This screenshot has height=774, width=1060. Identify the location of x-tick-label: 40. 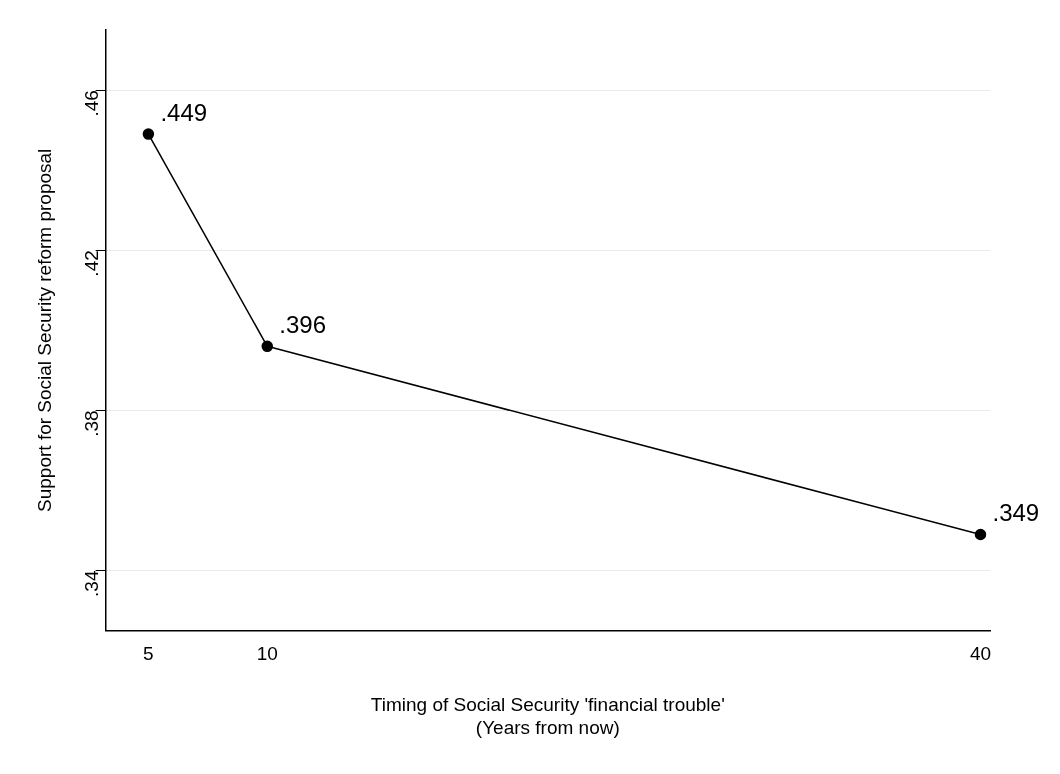
(980, 654).